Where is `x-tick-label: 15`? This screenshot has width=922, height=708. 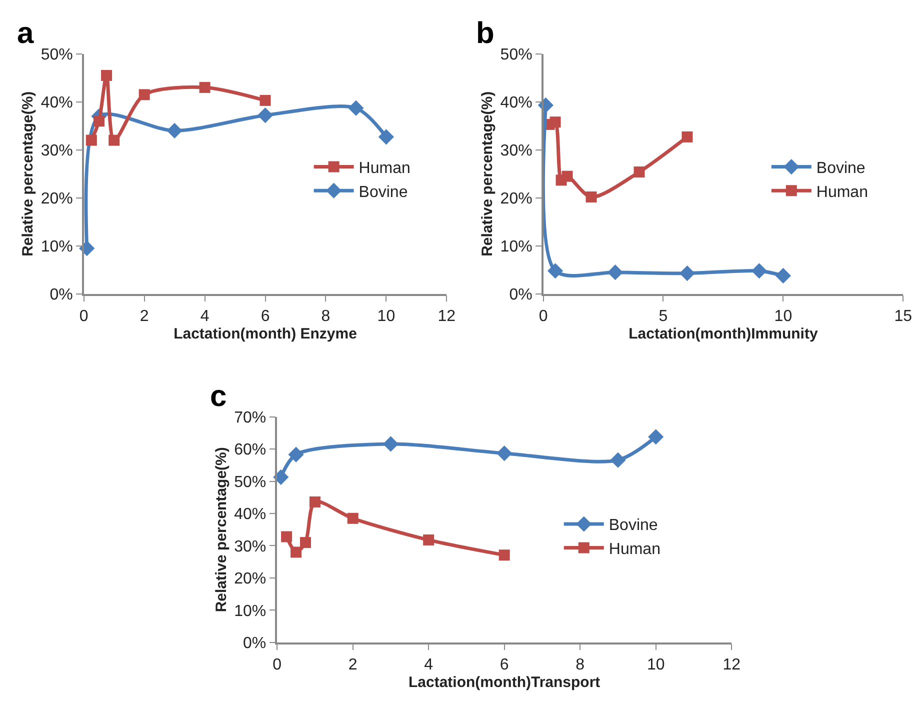 x-tick-label: 15 is located at coordinates (903, 316).